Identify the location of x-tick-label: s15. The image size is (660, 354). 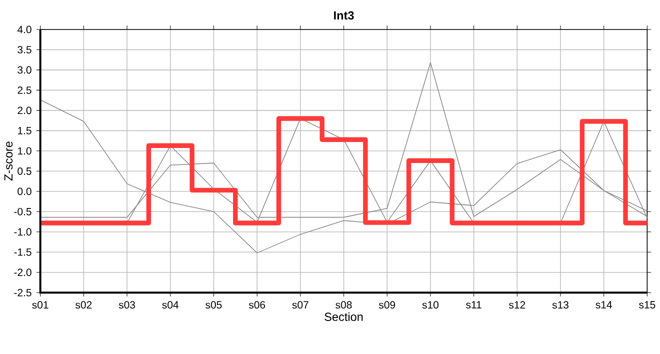
(647, 305).